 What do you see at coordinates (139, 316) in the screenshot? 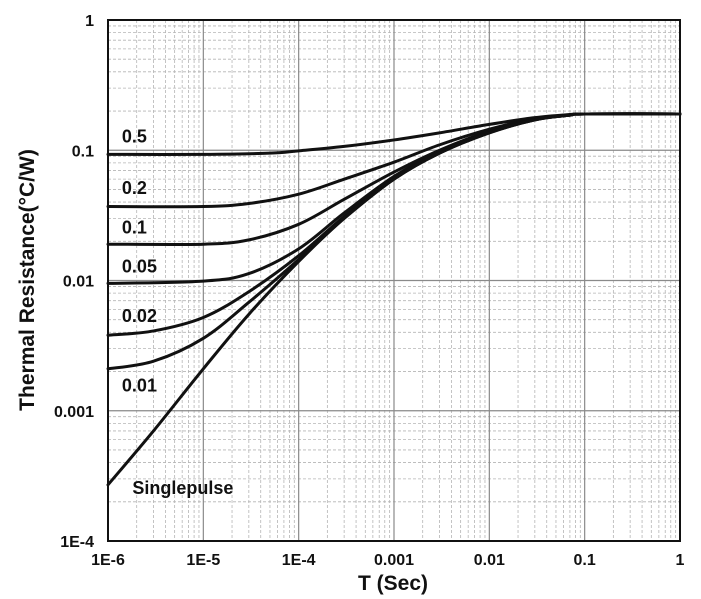
I see `series-label: 0.02` at bounding box center [139, 316].